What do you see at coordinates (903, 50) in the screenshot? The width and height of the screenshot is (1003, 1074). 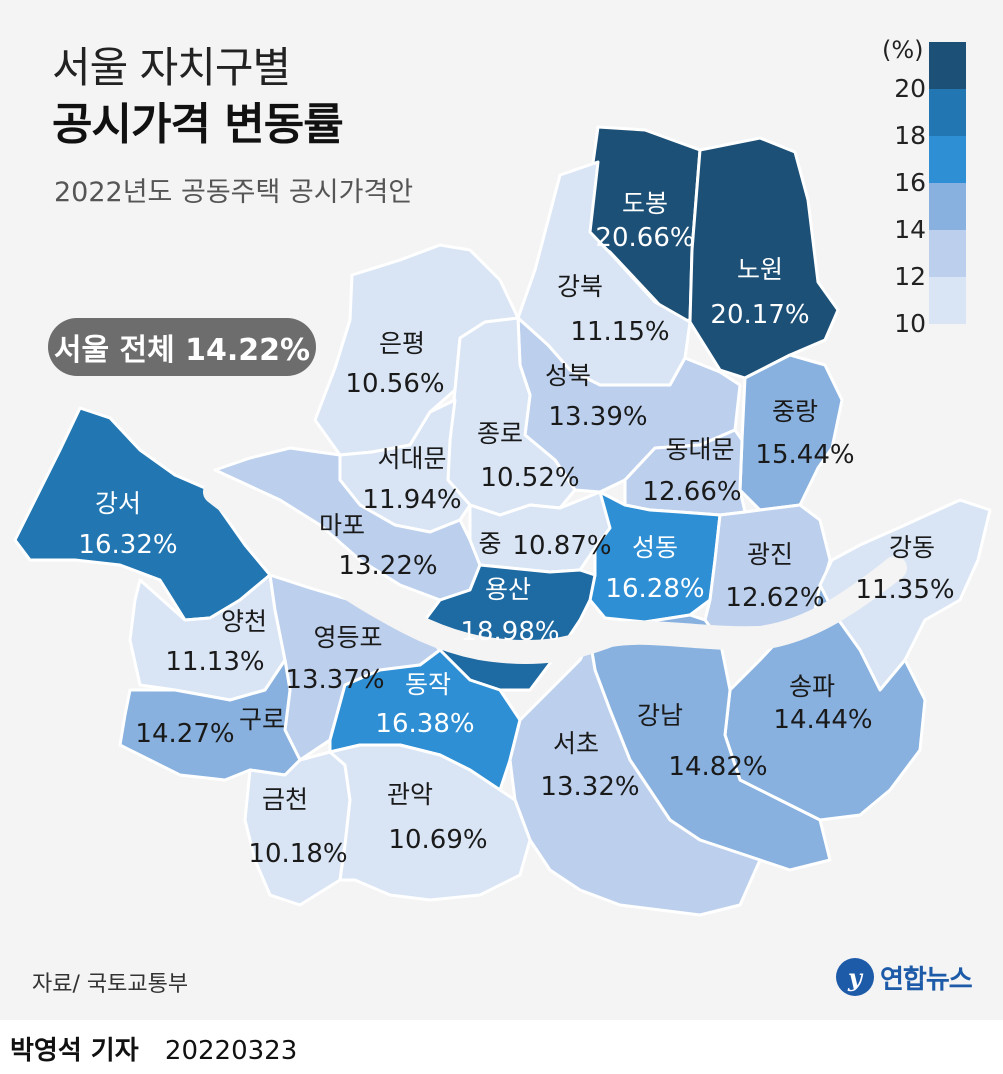 I see `legend-unit: (%)` at bounding box center [903, 50].